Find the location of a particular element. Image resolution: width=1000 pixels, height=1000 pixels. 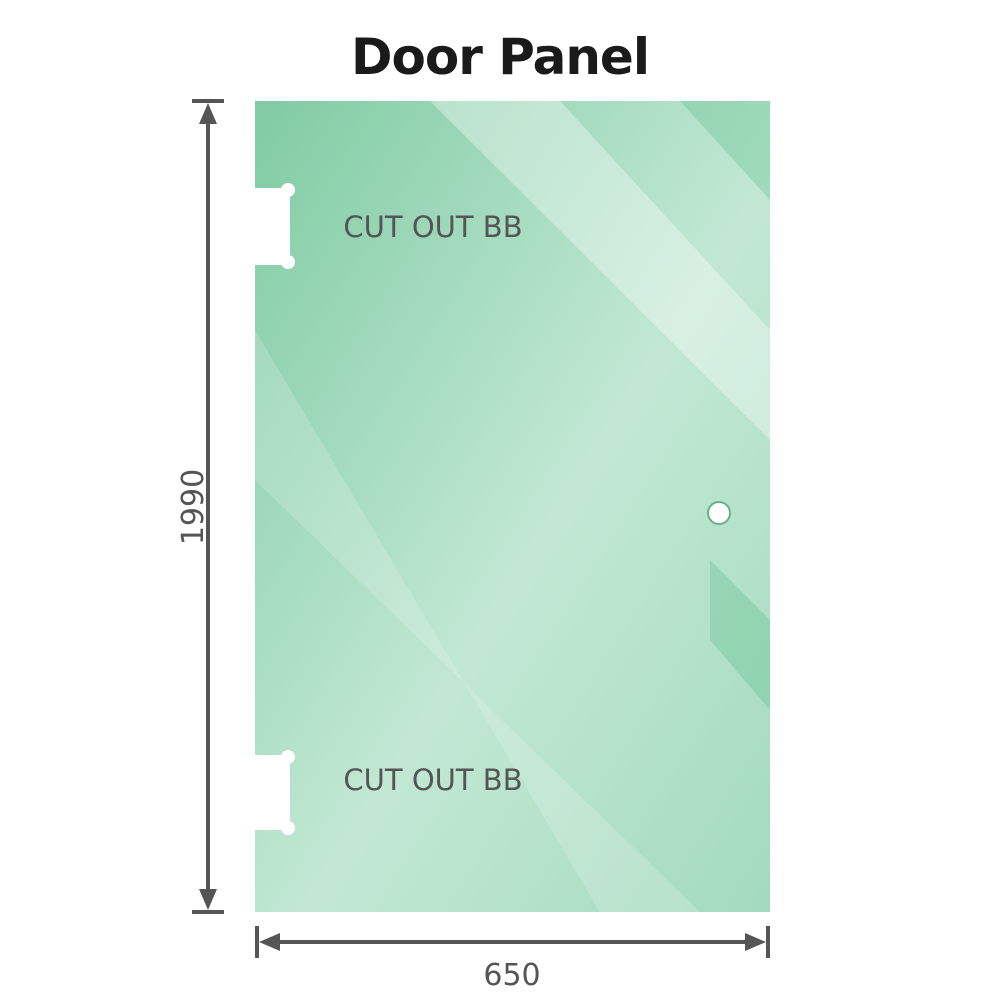

page-title: Door Panel is located at coordinates (500, 57).